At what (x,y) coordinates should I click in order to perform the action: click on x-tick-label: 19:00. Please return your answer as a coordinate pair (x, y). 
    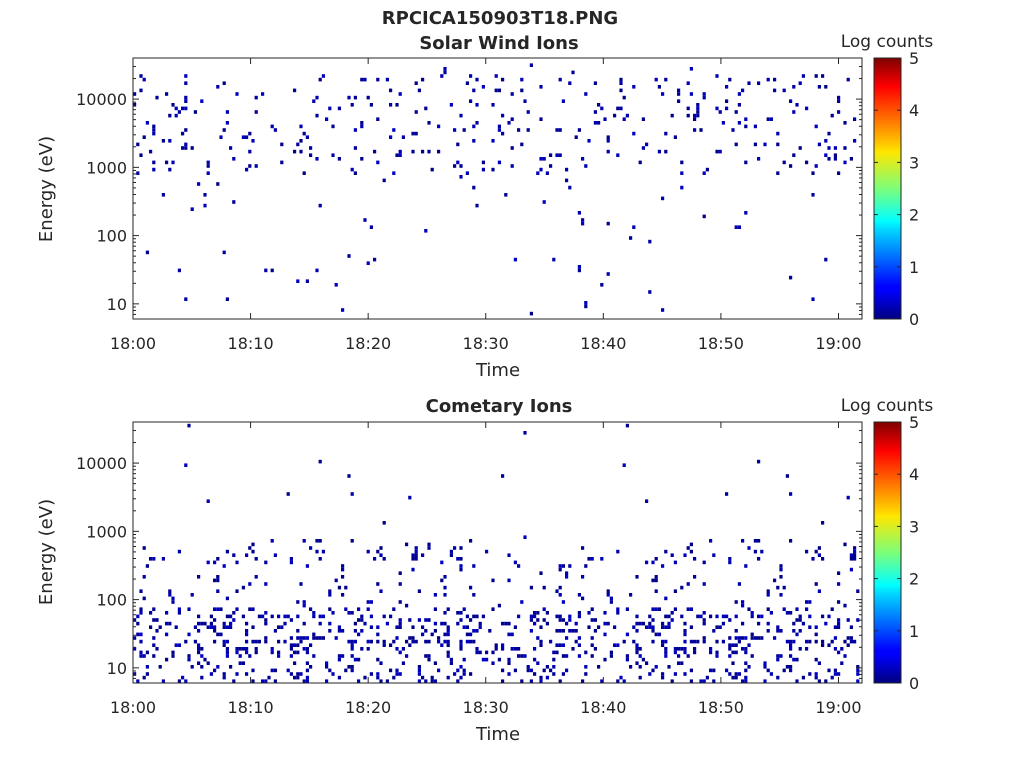
    Looking at the image, I should click on (838, 707).